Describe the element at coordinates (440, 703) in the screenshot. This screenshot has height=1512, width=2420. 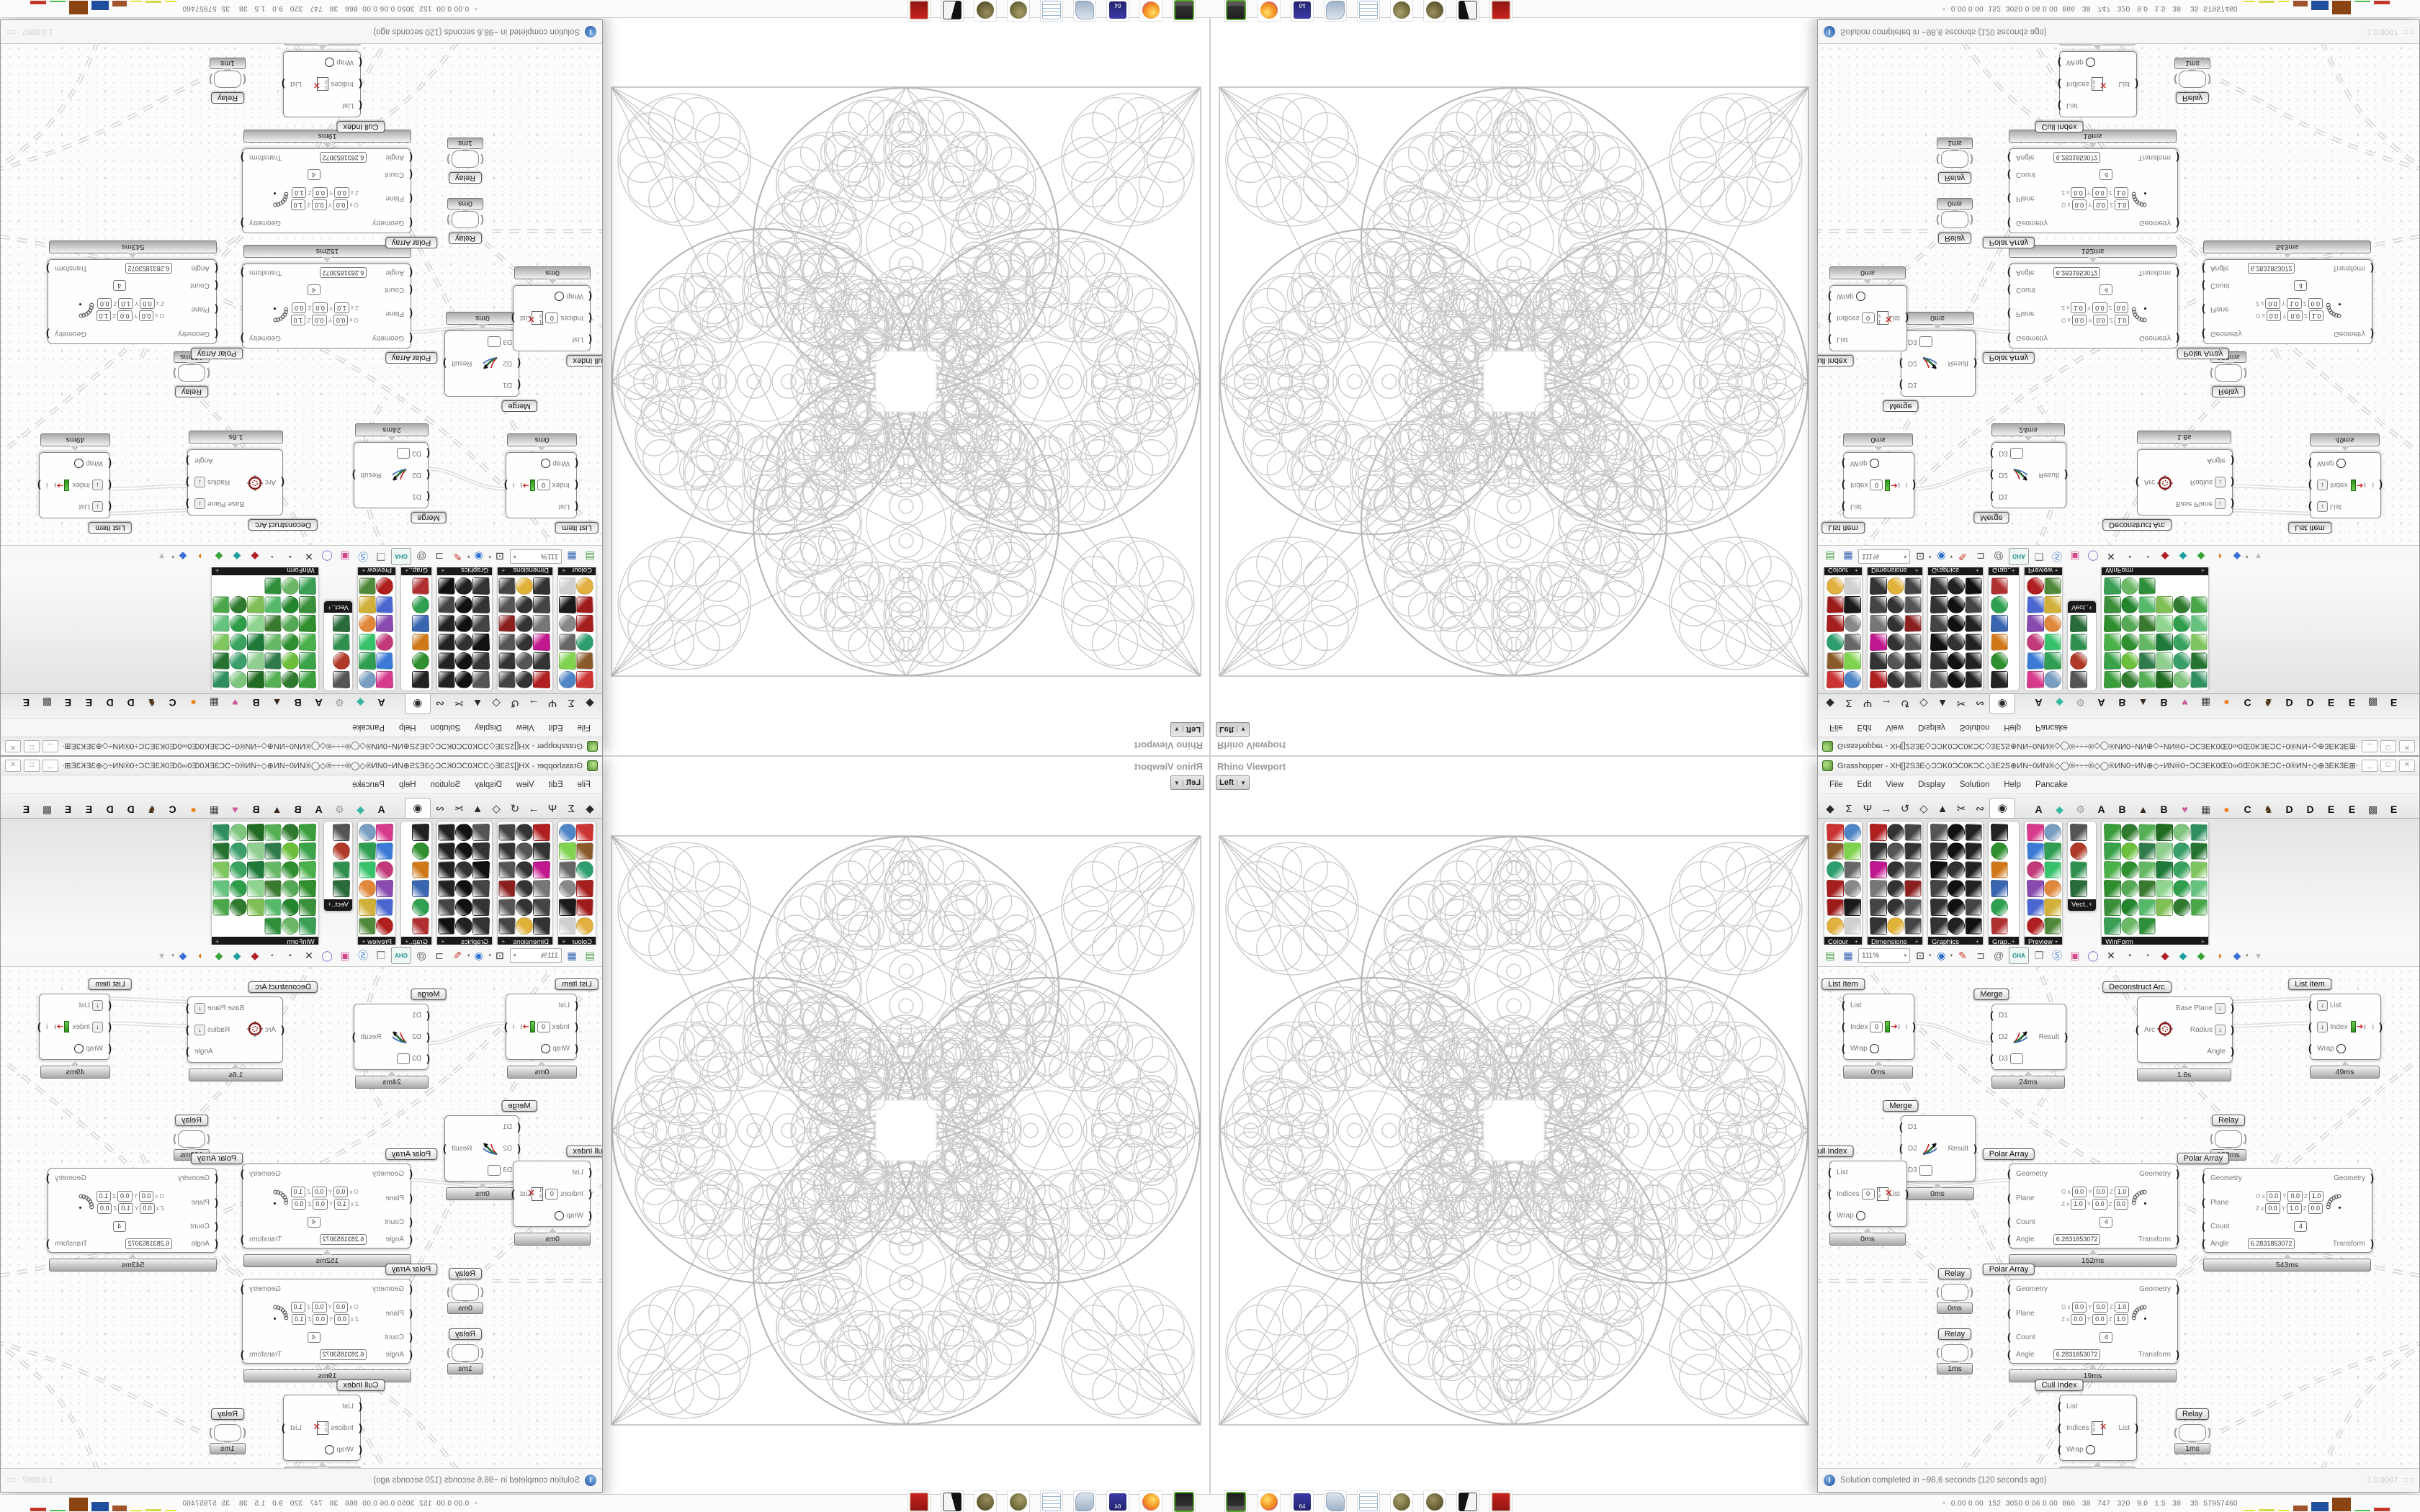
I see `tab-transform: ∾` at that location.